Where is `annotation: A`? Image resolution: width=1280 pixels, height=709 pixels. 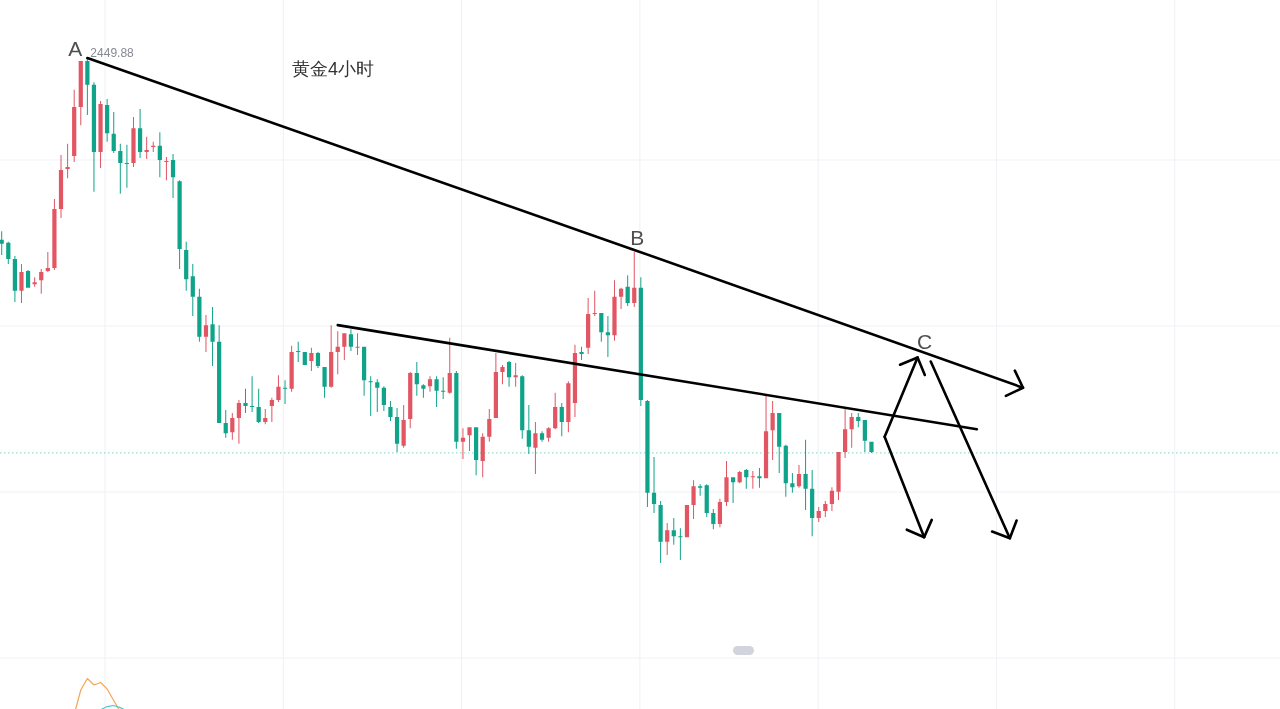 annotation: A is located at coordinates (75, 48).